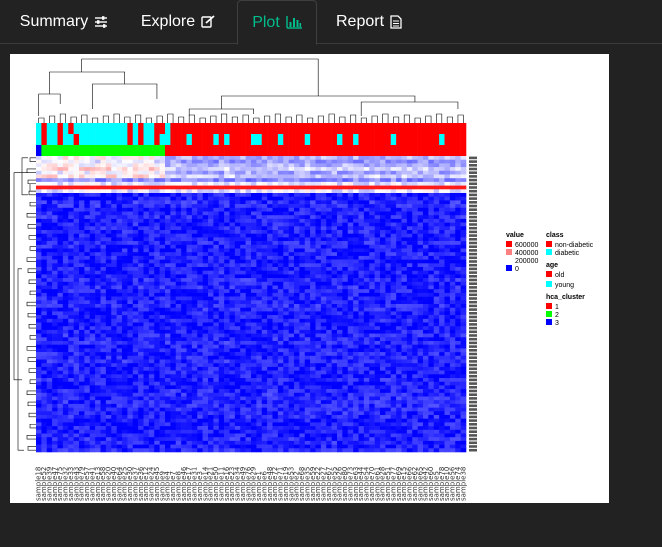 The image size is (662, 547). I want to click on tab-explore: Explore, so click(178, 21).